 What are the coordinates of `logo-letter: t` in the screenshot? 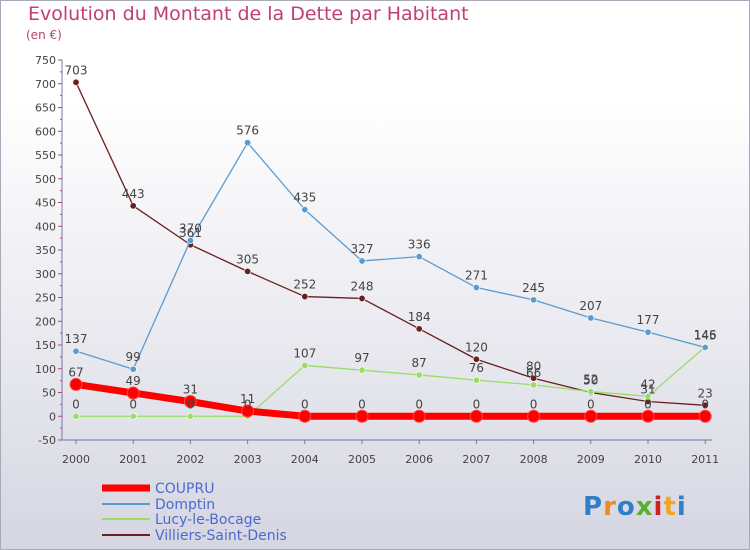 It's located at (670, 507).